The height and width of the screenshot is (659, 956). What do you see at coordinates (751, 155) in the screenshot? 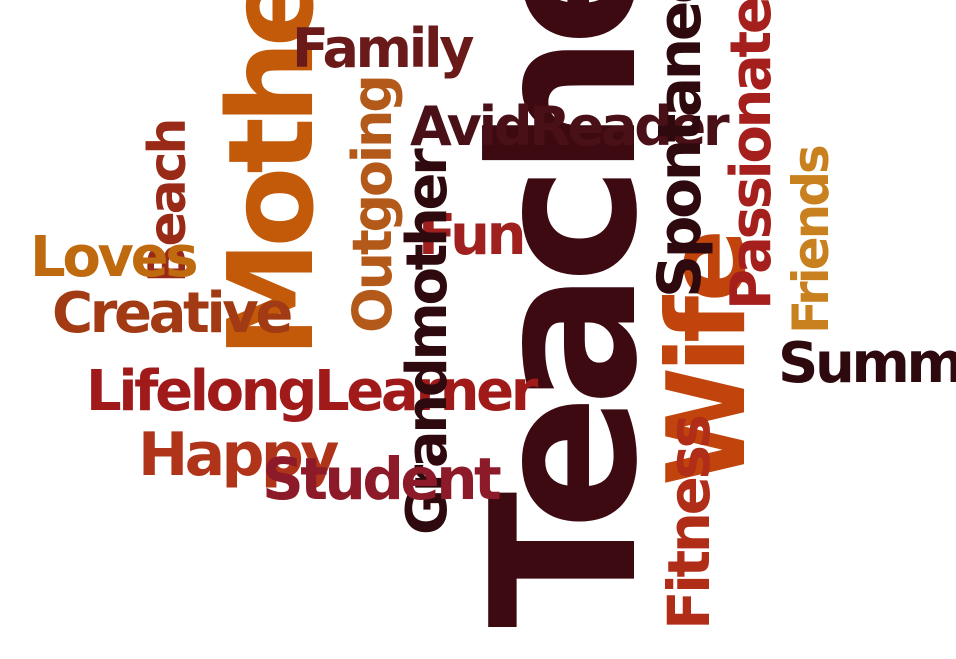
I see `word-passionate: Passionate` at bounding box center [751, 155].